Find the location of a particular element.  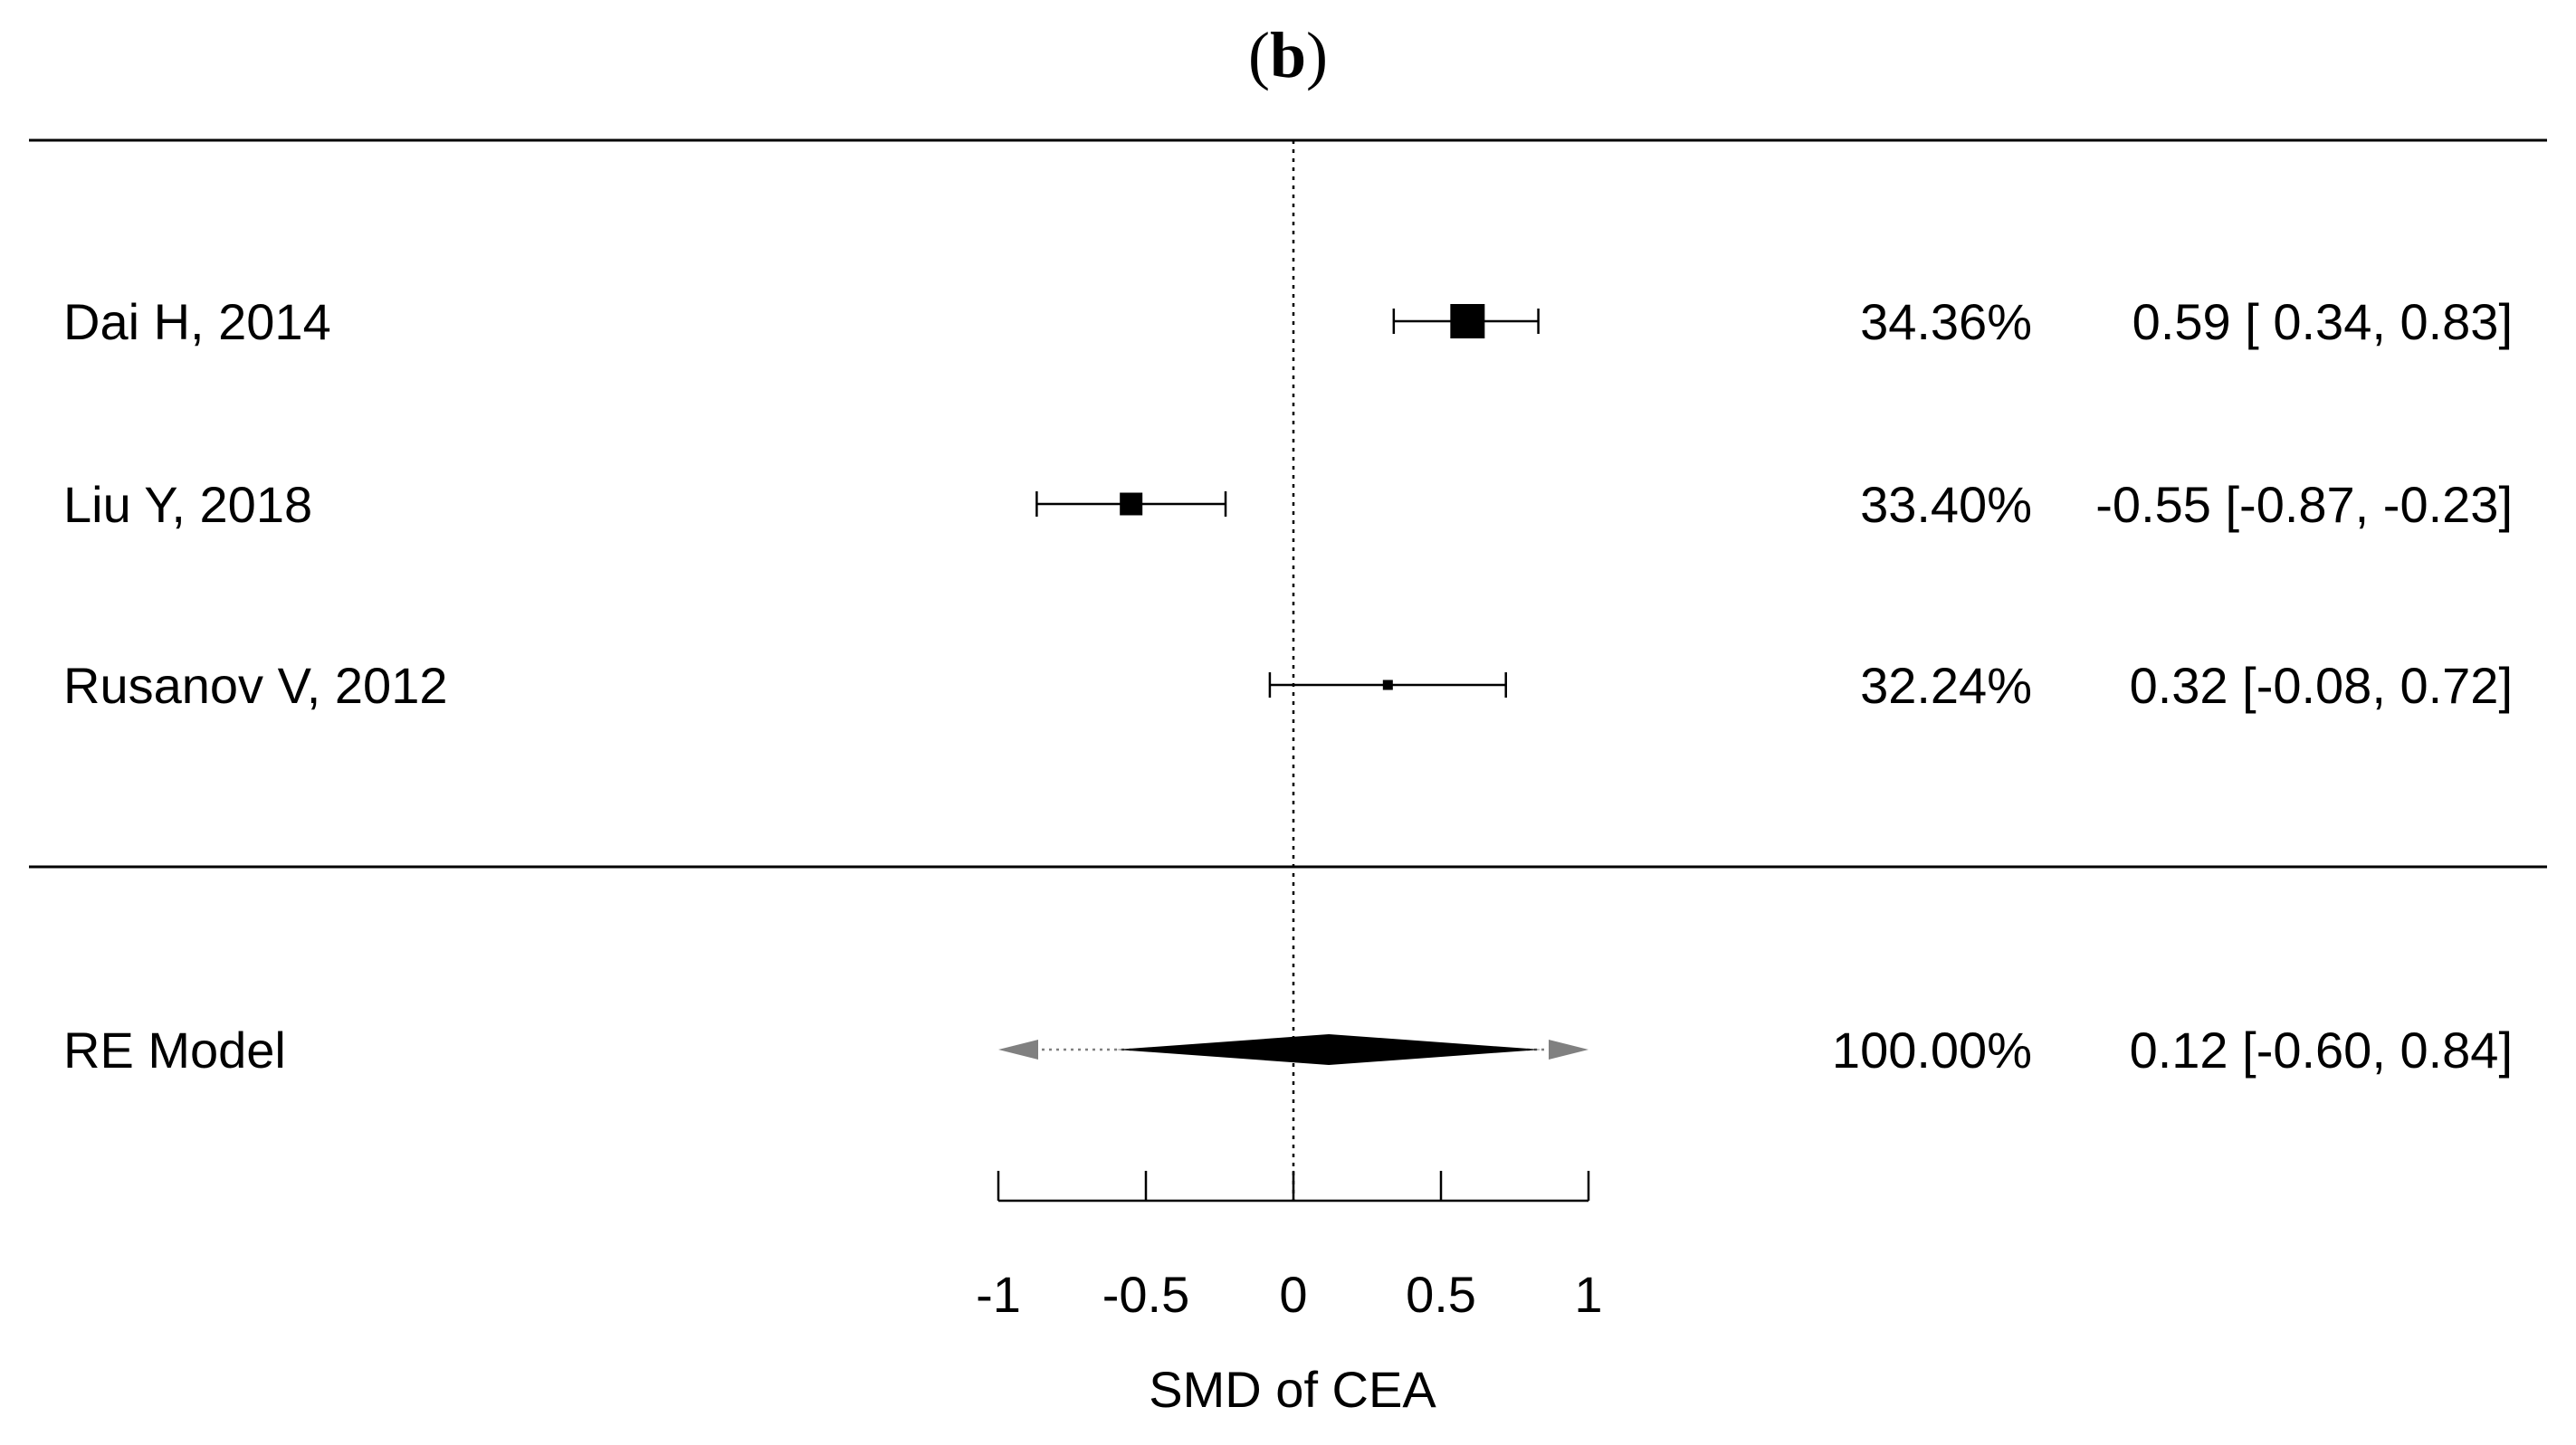

study-row: Dai H, 2014 34.36% 0.59 [ 0.34, 0.83] is located at coordinates (1288, 322).